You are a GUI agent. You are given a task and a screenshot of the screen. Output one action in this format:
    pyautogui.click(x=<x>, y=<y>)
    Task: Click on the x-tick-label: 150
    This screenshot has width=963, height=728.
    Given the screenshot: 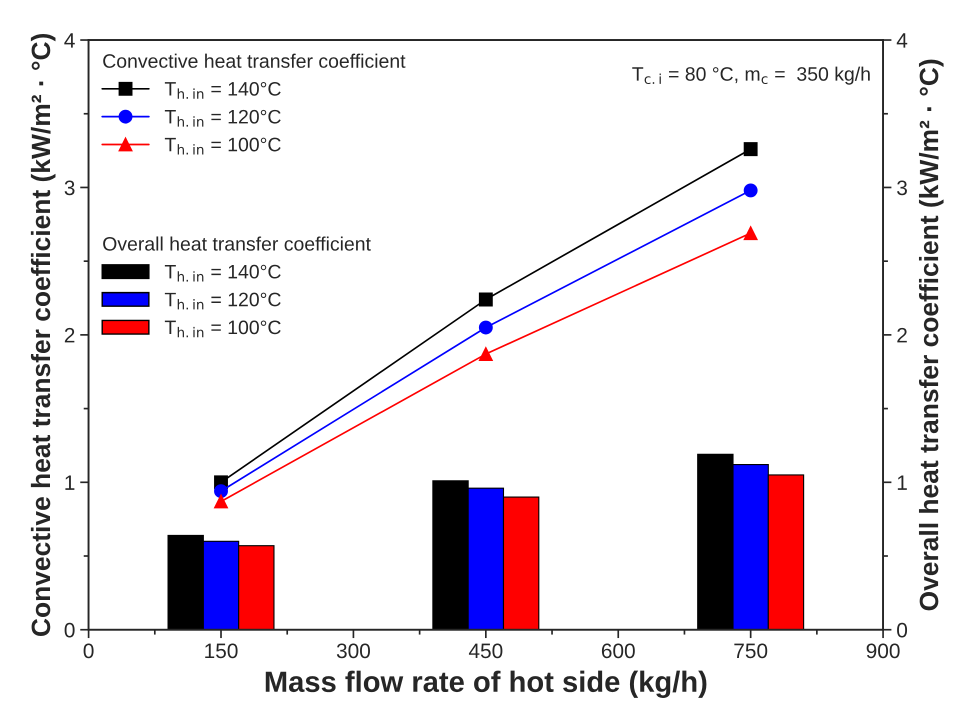 What is the action you would take?
    pyautogui.click(x=221, y=650)
    